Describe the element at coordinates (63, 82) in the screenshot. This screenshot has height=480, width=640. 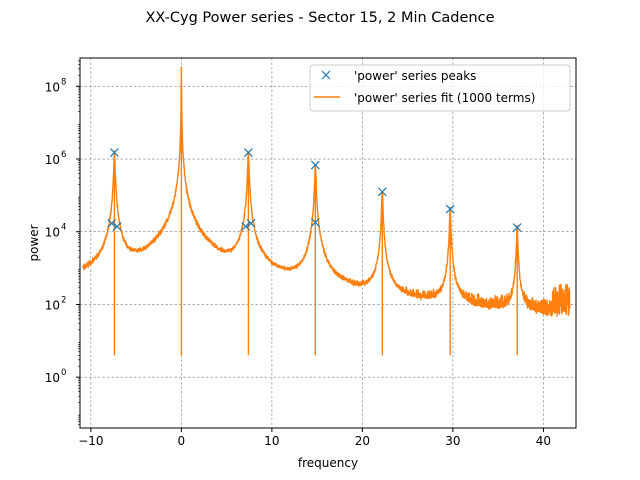
I see `y-tick-exponent: 8` at that location.